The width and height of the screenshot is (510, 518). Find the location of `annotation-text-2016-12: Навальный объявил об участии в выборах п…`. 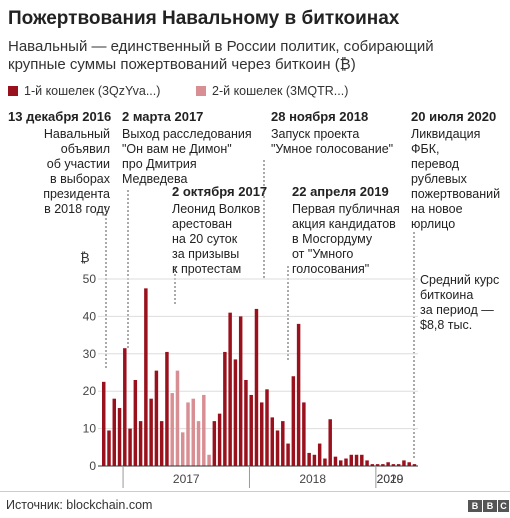

annotation-text-2016-12: Навальный объявил об участии в выборах п… is located at coordinates (76, 171).